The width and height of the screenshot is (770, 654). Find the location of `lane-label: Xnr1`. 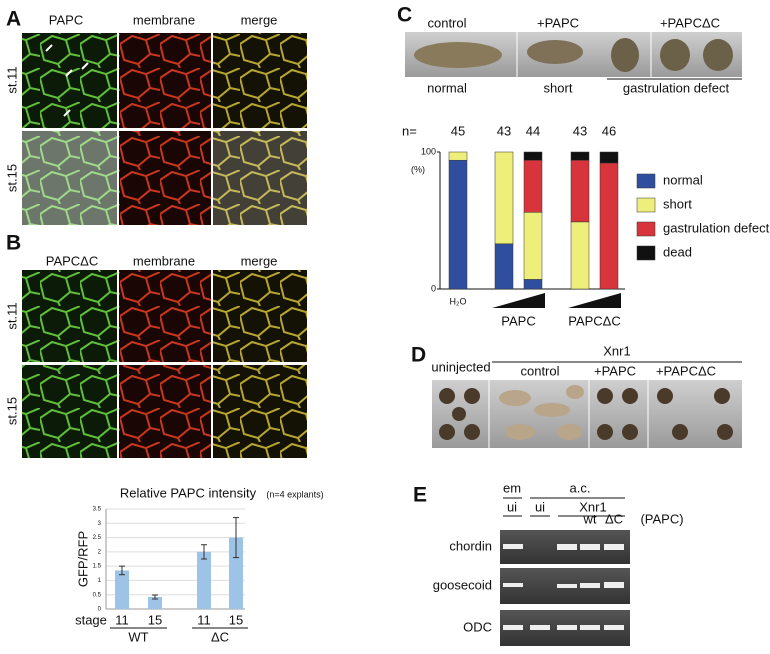

lane-label: Xnr1 is located at coordinates (592, 506).